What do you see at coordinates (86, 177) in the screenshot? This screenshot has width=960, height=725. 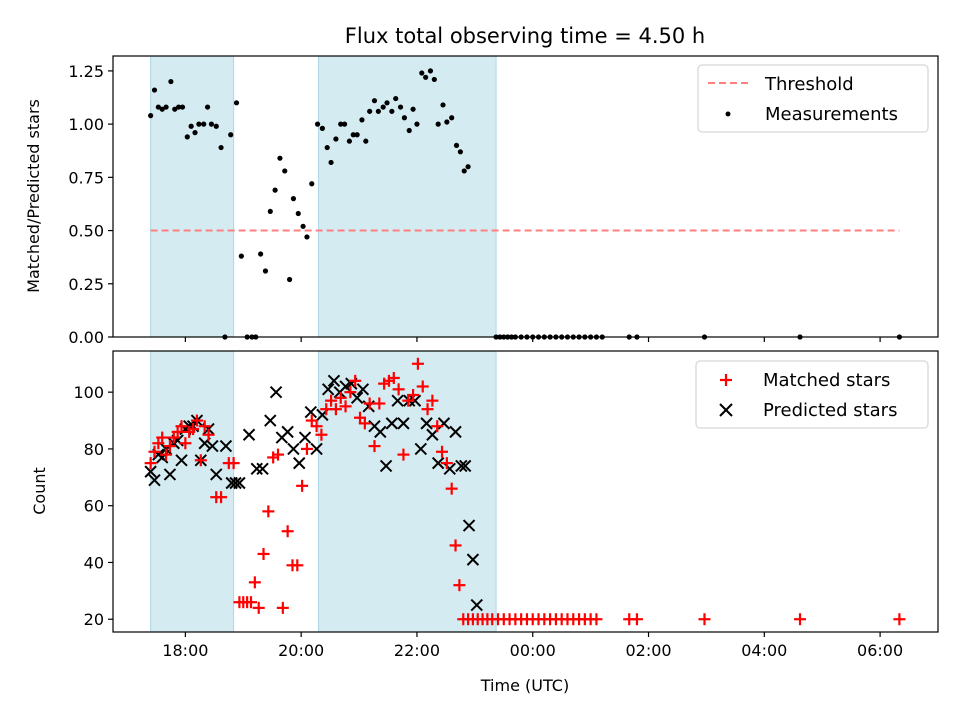 I see `y-tick-label: 0.75` at bounding box center [86, 177].